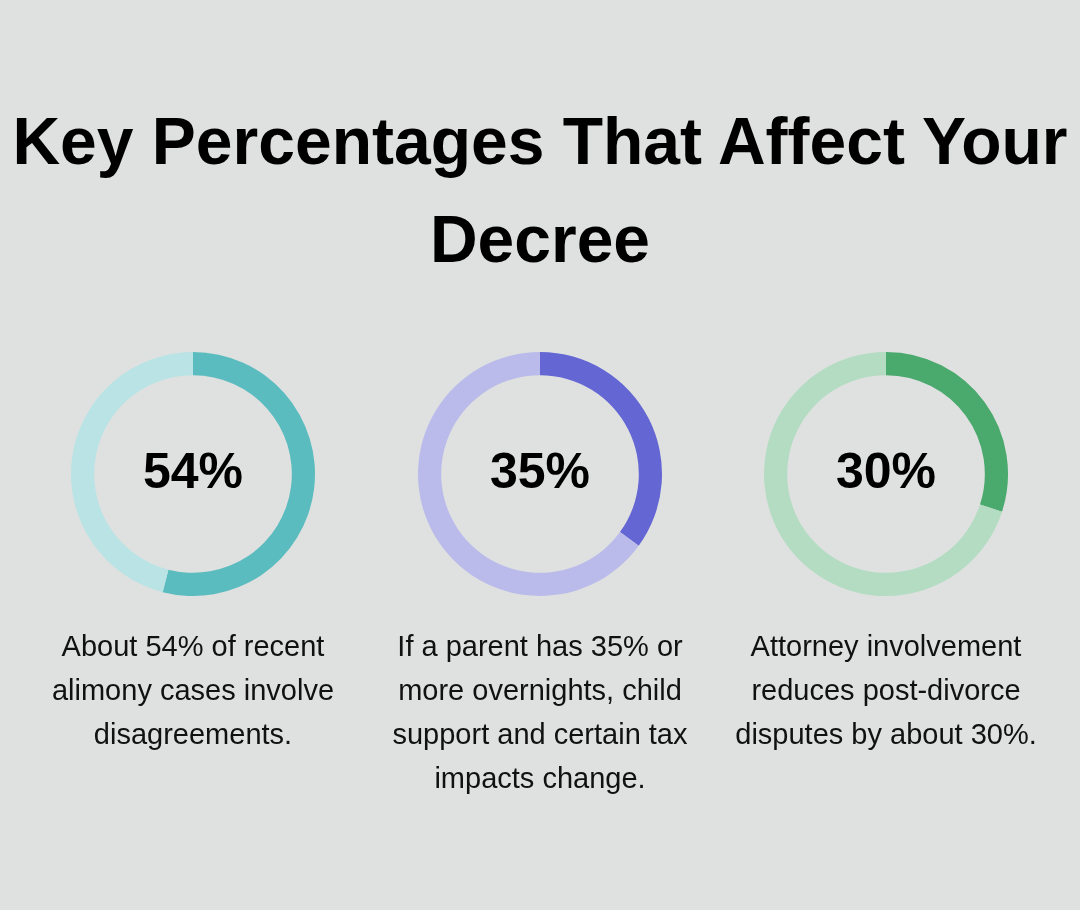  What do you see at coordinates (193, 690) in the screenshot?
I see `text: About 54% of recent alimony cases involve disagreements.` at bounding box center [193, 690].